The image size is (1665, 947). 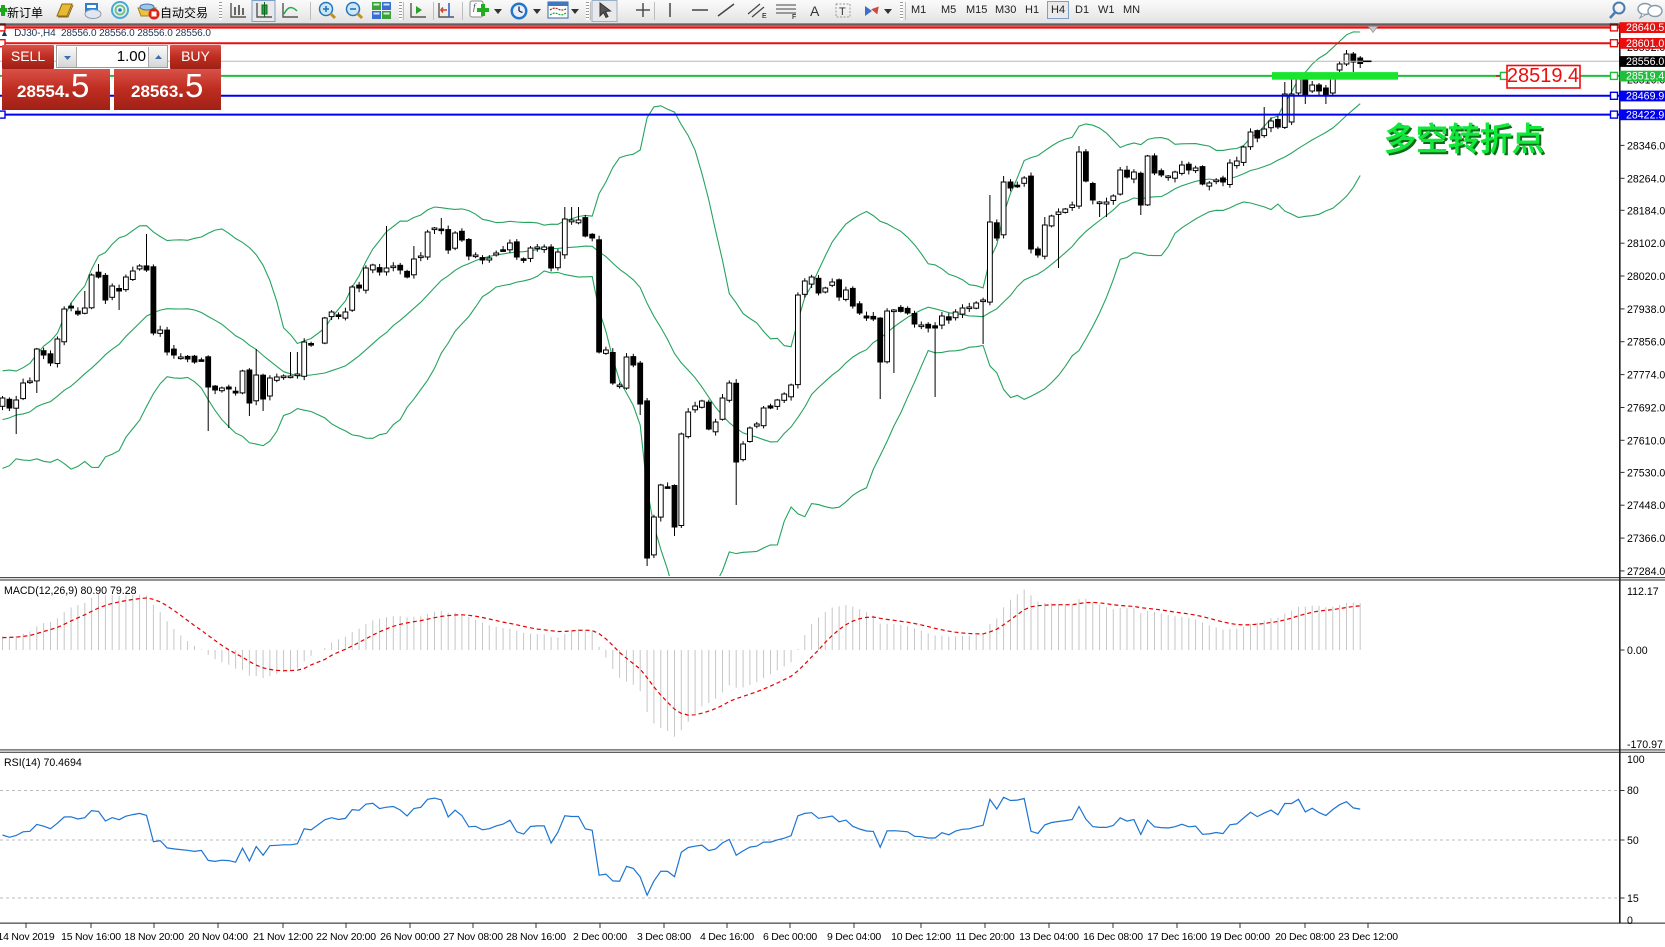 What do you see at coordinates (1049, 937) in the screenshot?
I see `svg-text: 13 Dec 04:00` at bounding box center [1049, 937].